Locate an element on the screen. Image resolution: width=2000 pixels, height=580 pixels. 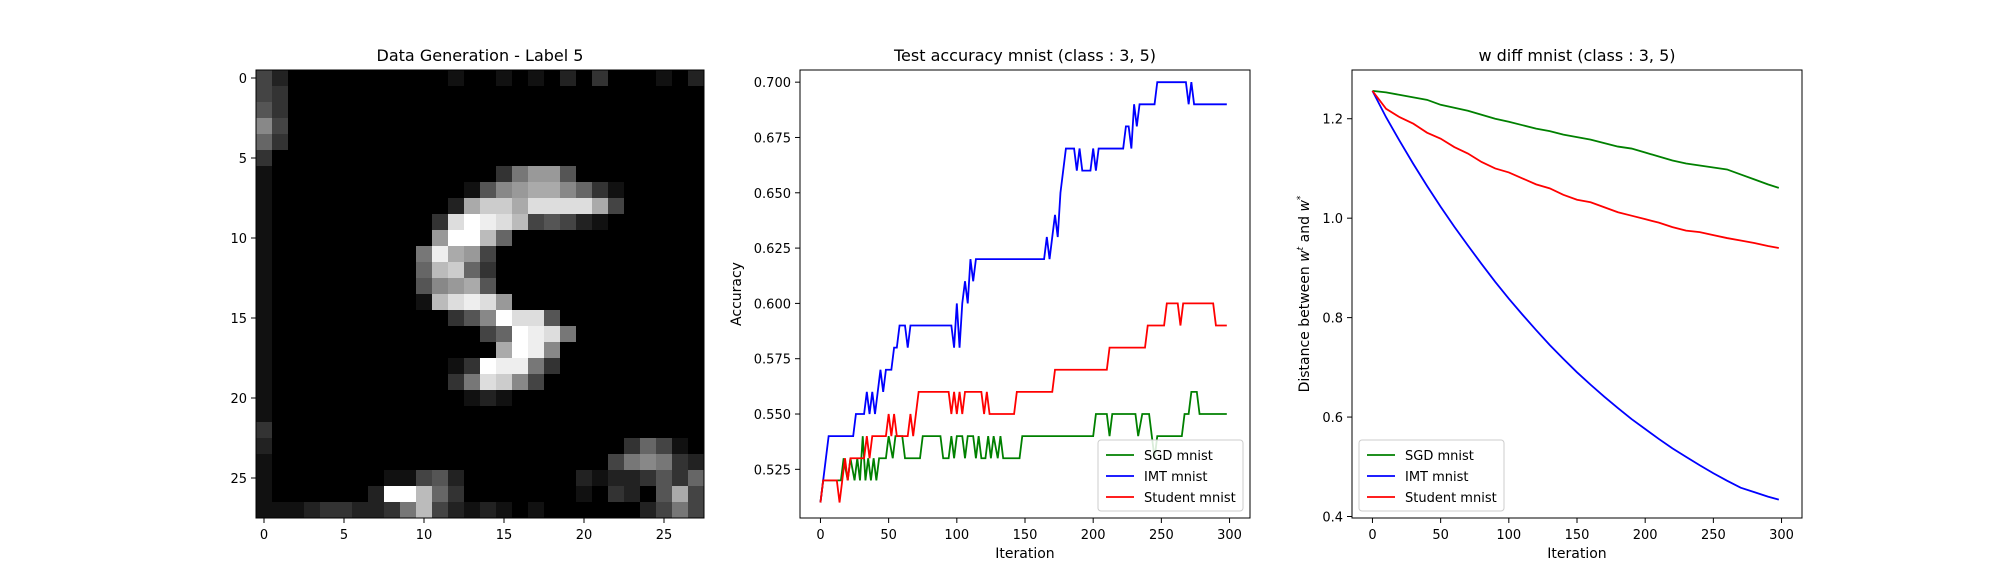
y-tick-label: 20 is located at coordinates (238, 399).